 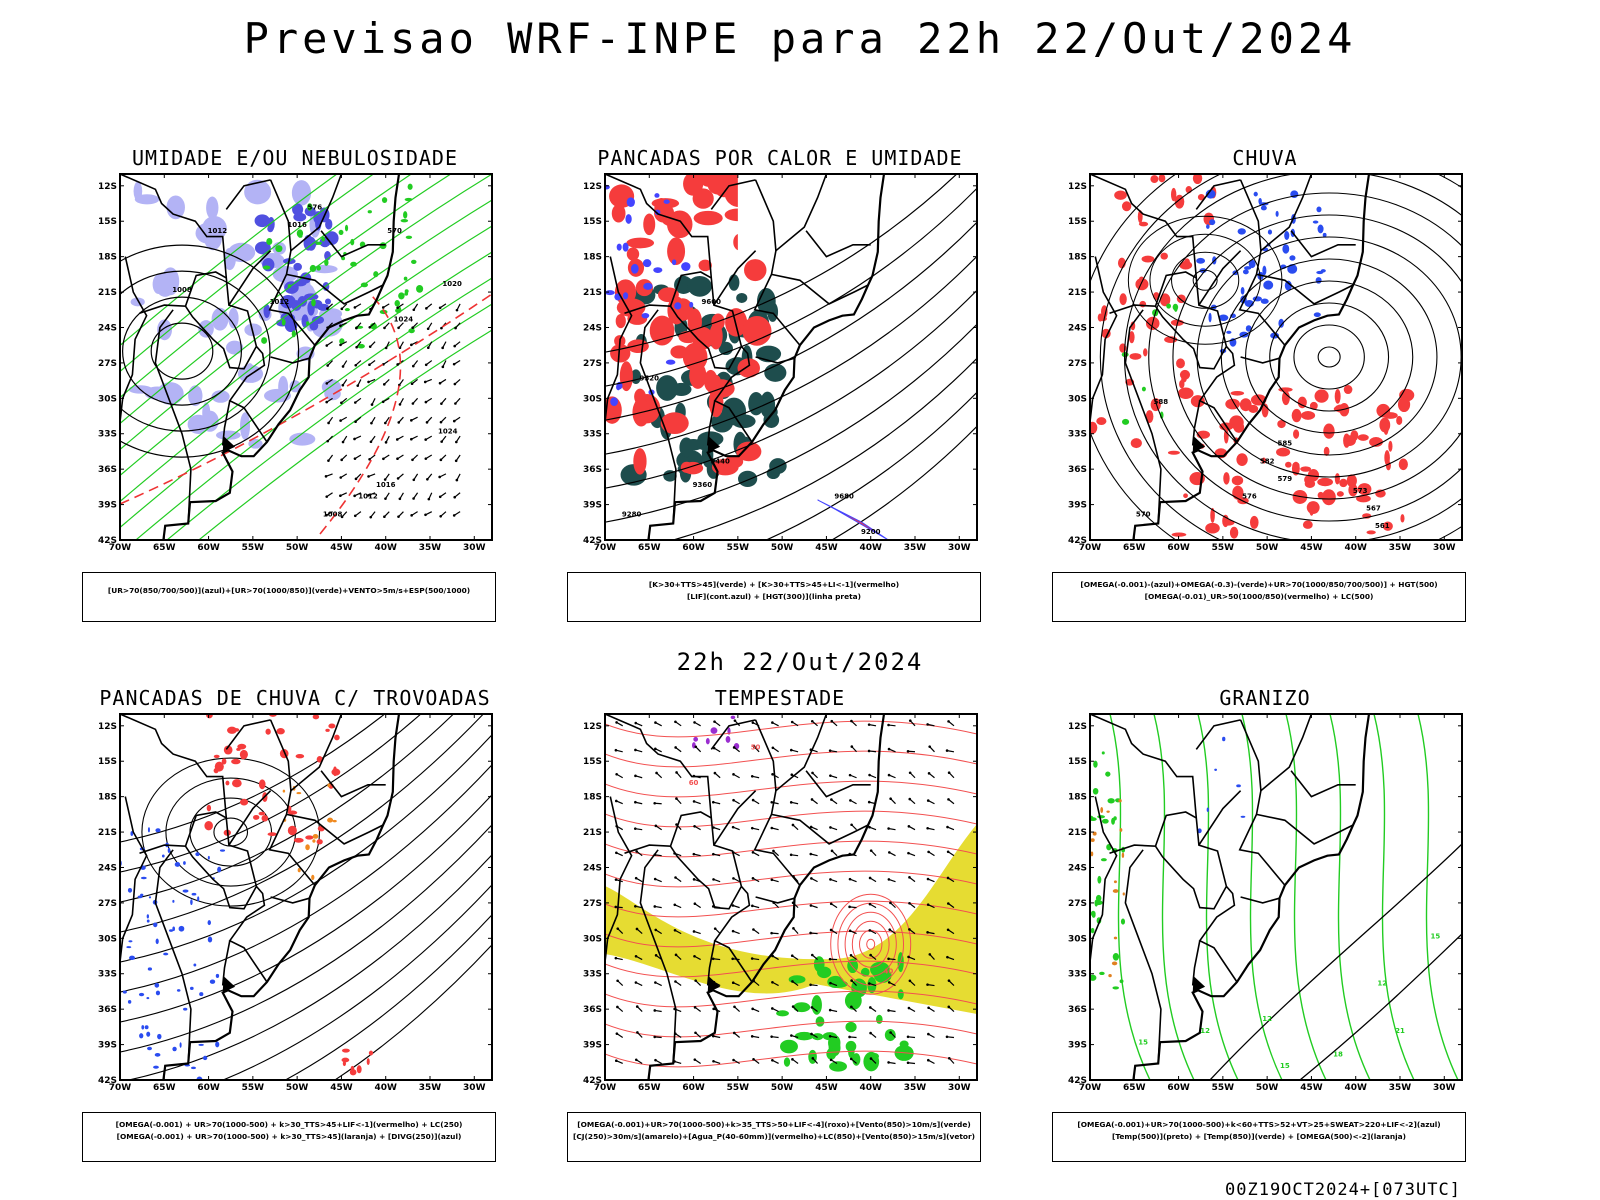 I want to click on lat-label: 30S, so click(x=592, y=939).